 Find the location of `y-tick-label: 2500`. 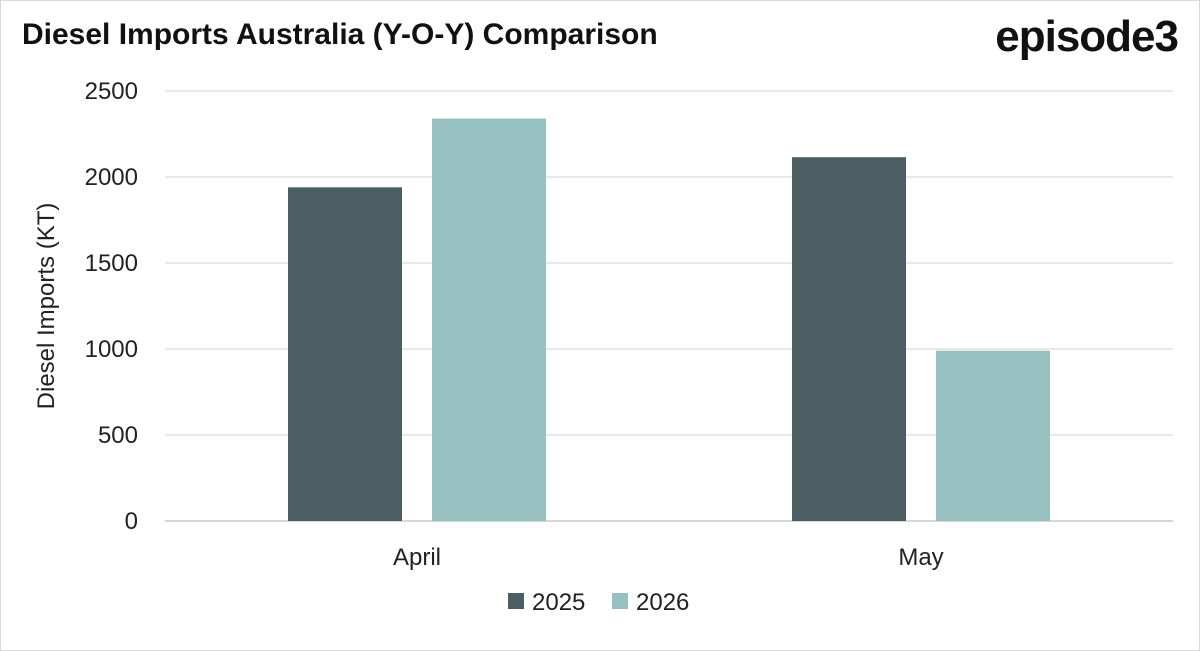

y-tick-label: 2500 is located at coordinates (111, 91).